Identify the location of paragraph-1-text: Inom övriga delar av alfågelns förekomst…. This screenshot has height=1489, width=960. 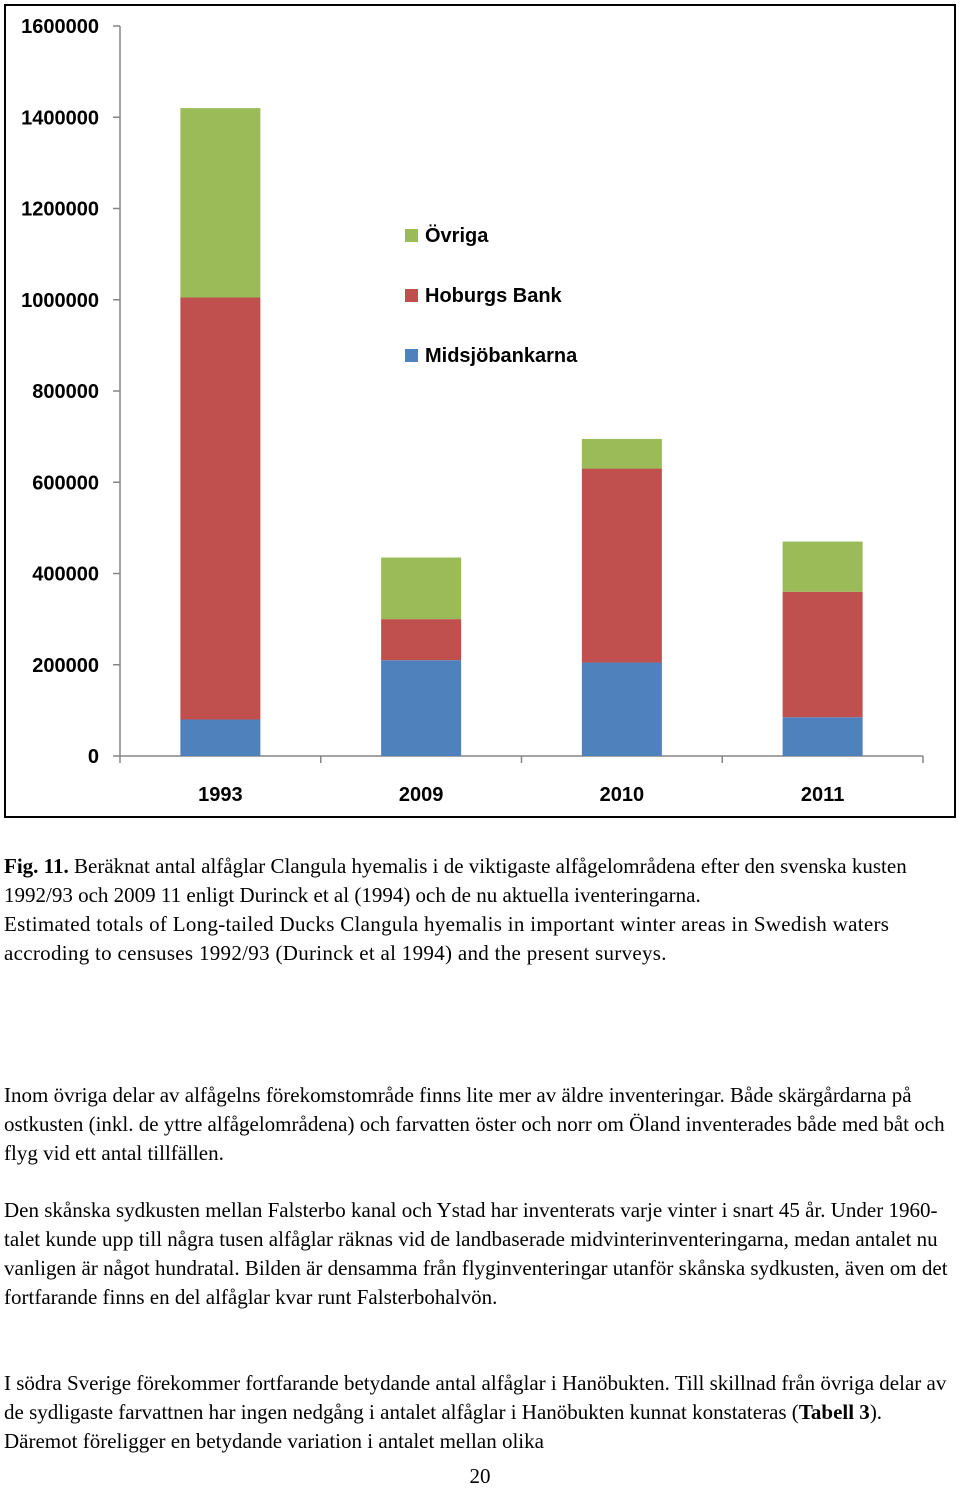
(474, 1124).